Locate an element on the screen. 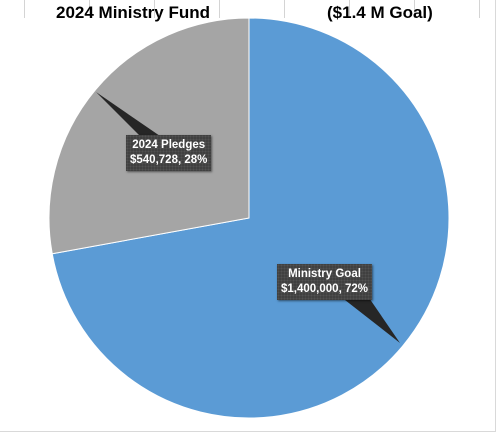  label-value-amount: $540,728 is located at coordinates (154, 160).